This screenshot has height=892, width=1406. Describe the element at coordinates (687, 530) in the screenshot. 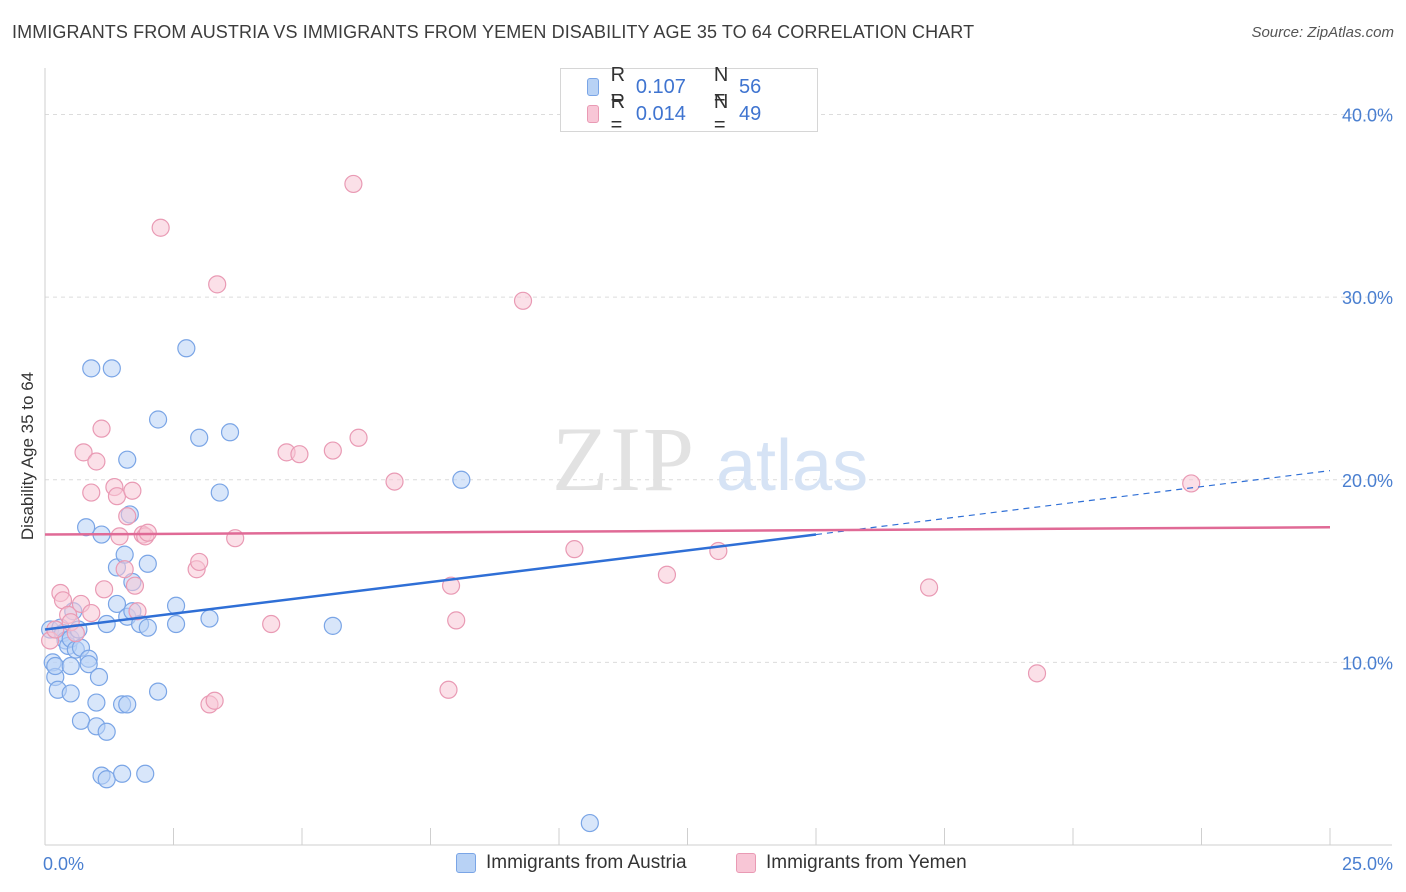

I see `yemen-trend-line` at that location.